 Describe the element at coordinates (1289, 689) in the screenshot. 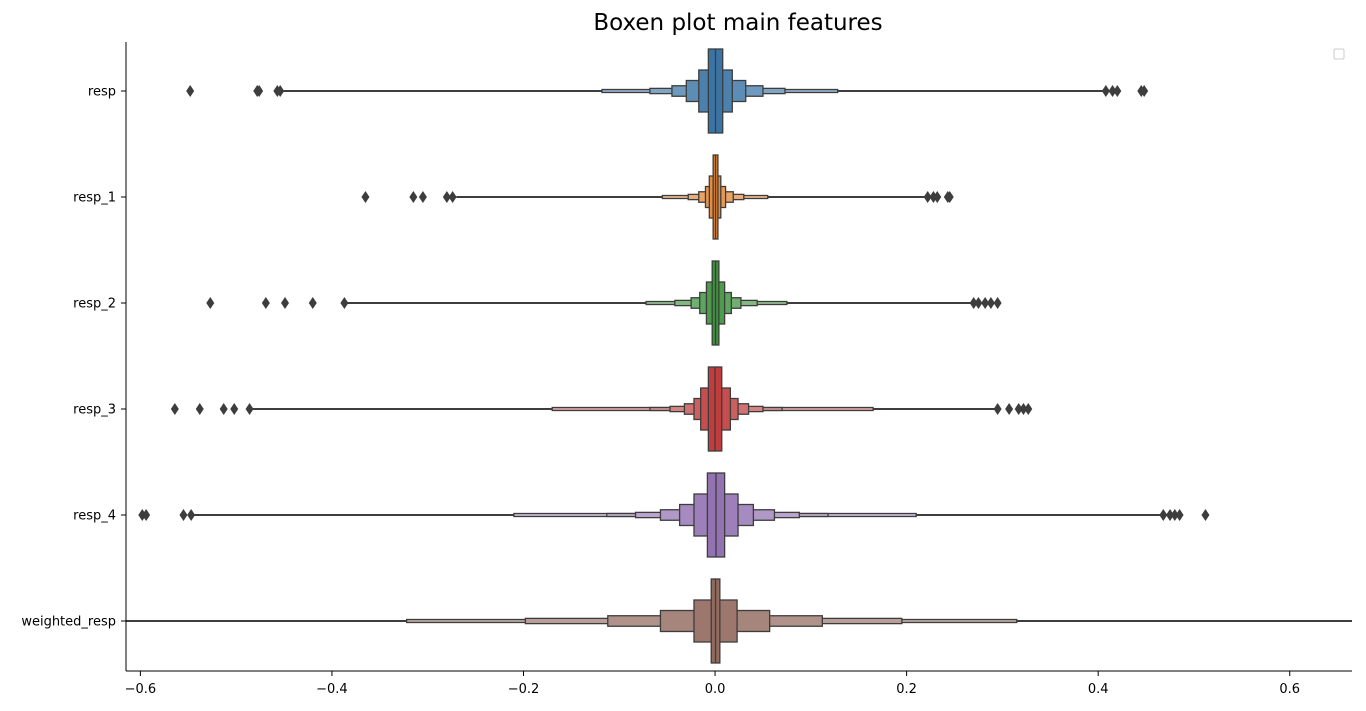

I see `x-tick-label: 0.6` at that location.